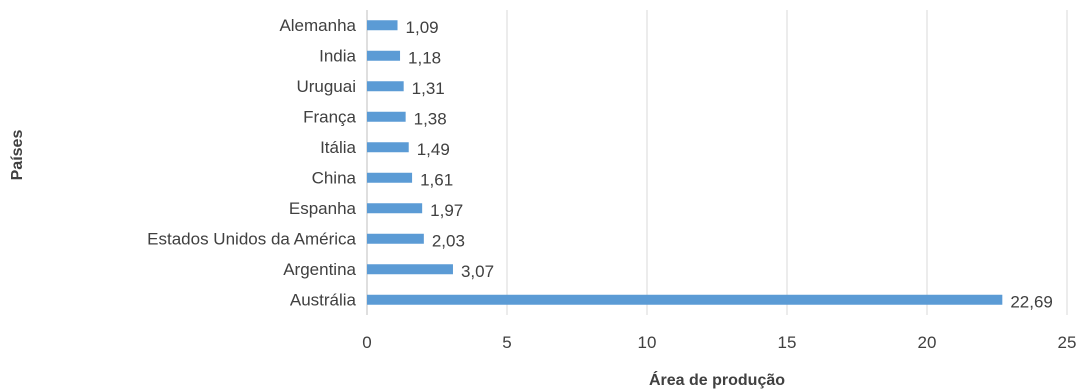 The image size is (1081, 392). Describe the element at coordinates (337, 55) in the screenshot. I see `category-label-1: India` at that location.